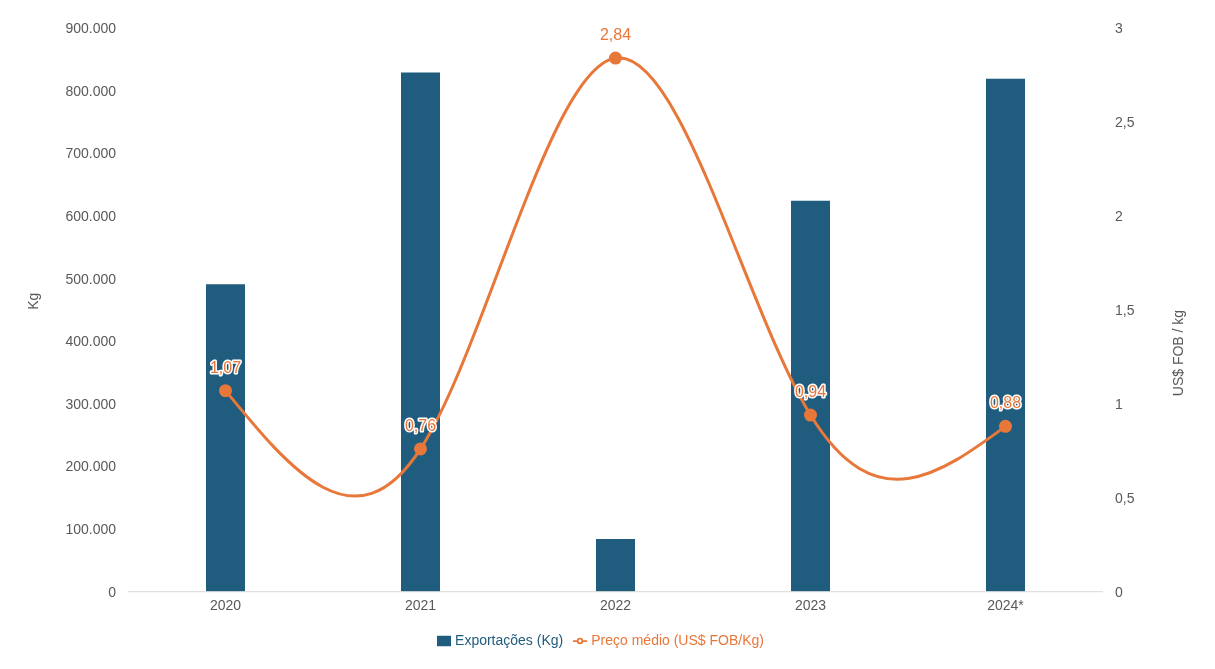  What do you see at coordinates (91, 90) in the screenshot?
I see `y-tick-label: 800.000` at bounding box center [91, 90].